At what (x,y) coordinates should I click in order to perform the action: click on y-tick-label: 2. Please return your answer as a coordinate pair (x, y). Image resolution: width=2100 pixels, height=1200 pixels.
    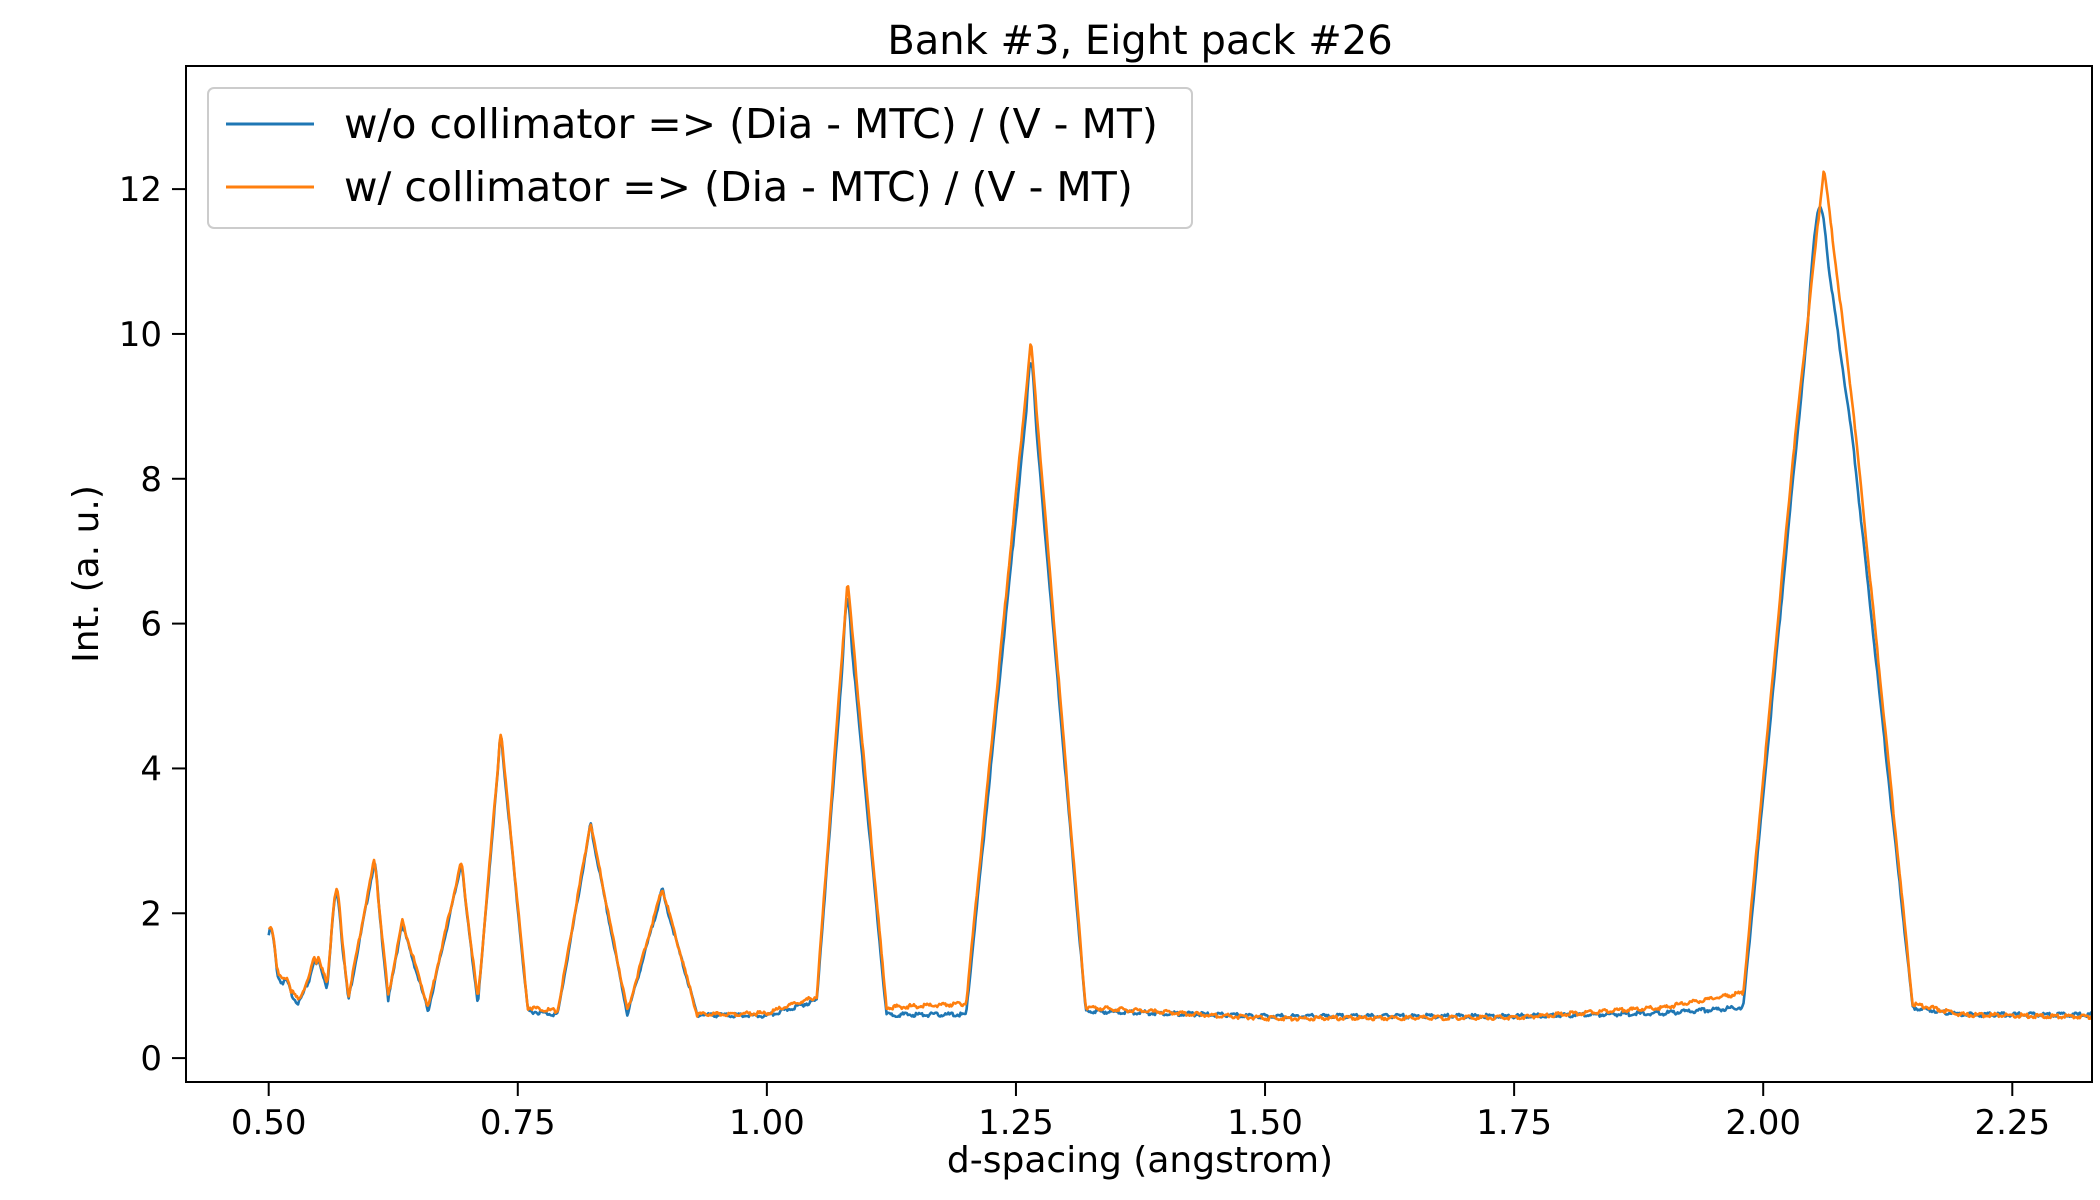
    Looking at the image, I should click on (151, 914).